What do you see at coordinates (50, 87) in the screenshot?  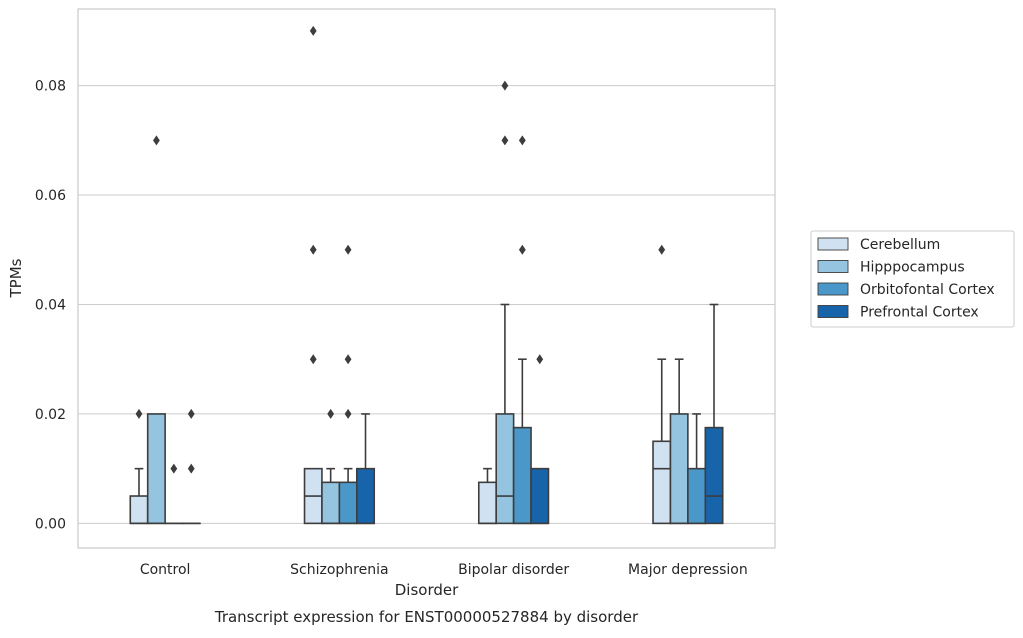 I see `y-tick-label: 0.08` at bounding box center [50, 87].